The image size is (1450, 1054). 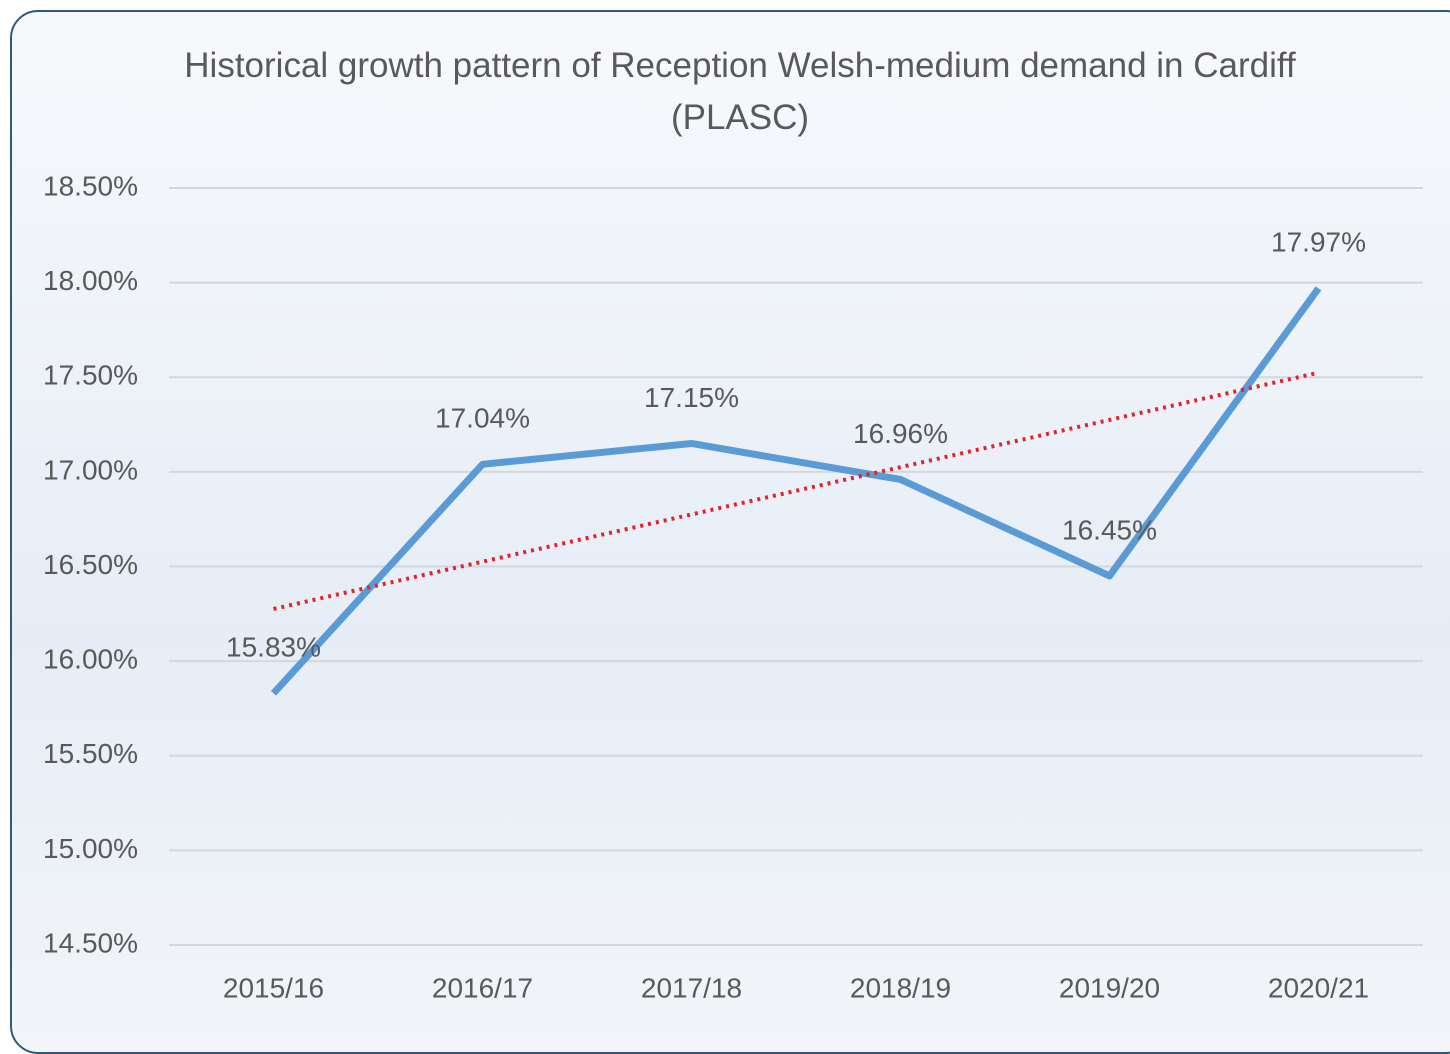 I want to click on y-tick-label: 18.00%, so click(x=90, y=280).